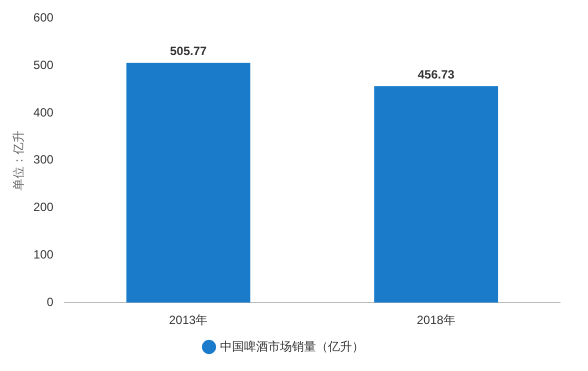 Image resolution: width=588 pixels, height=371 pixels. I want to click on y-tick-label: 100, so click(43, 255).